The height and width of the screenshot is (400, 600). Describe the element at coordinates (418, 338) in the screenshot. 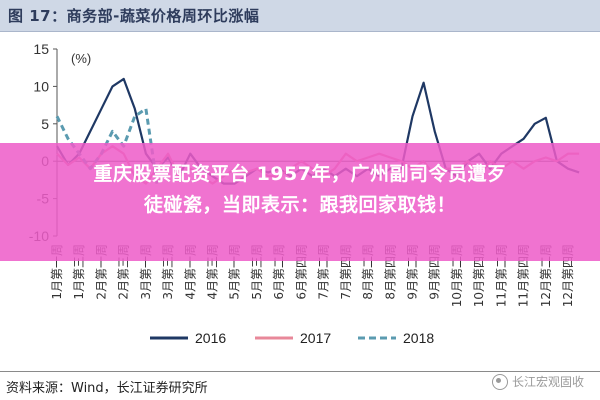

I see `legend-label-2018: 2018` at that location.